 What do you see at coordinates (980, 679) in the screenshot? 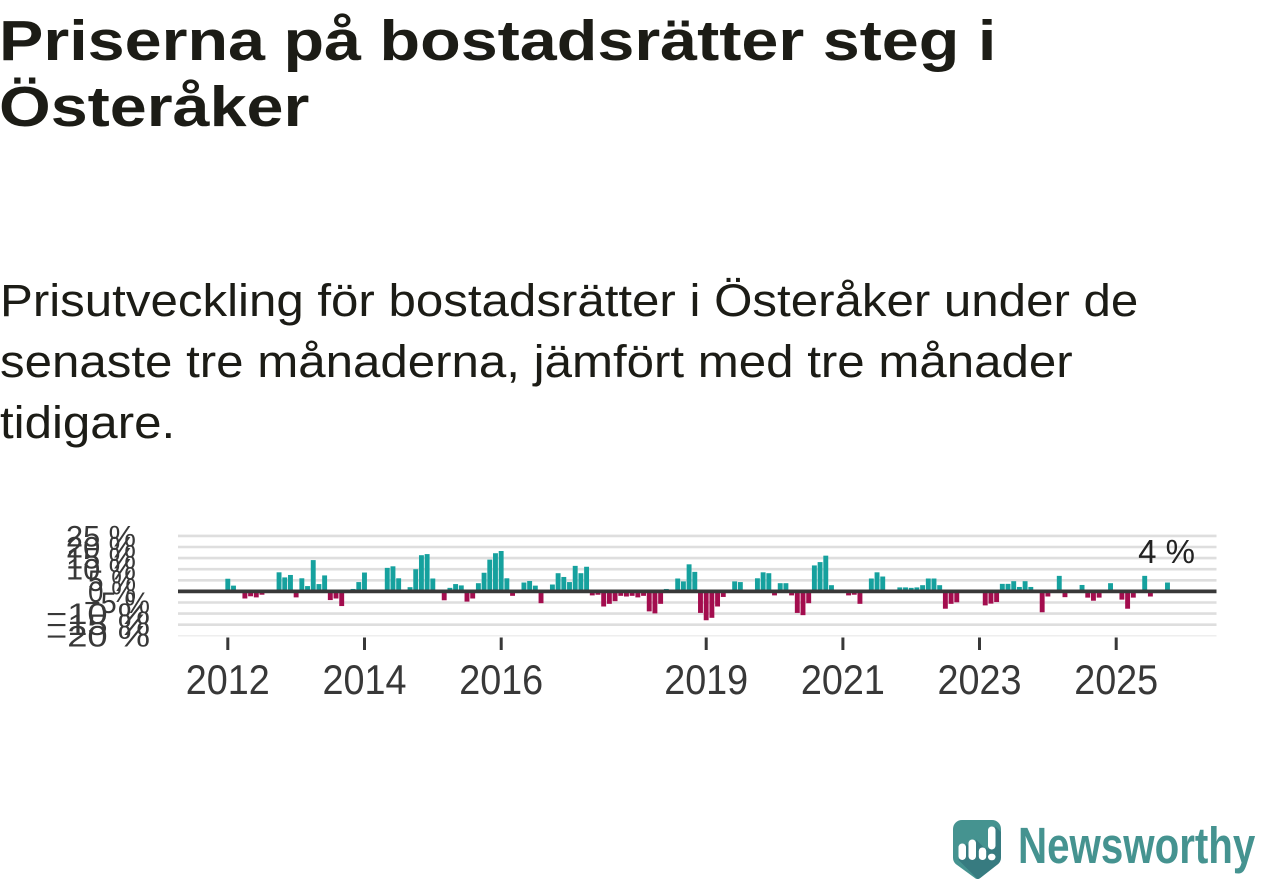
I see `svg-text: 2023` at bounding box center [980, 679].